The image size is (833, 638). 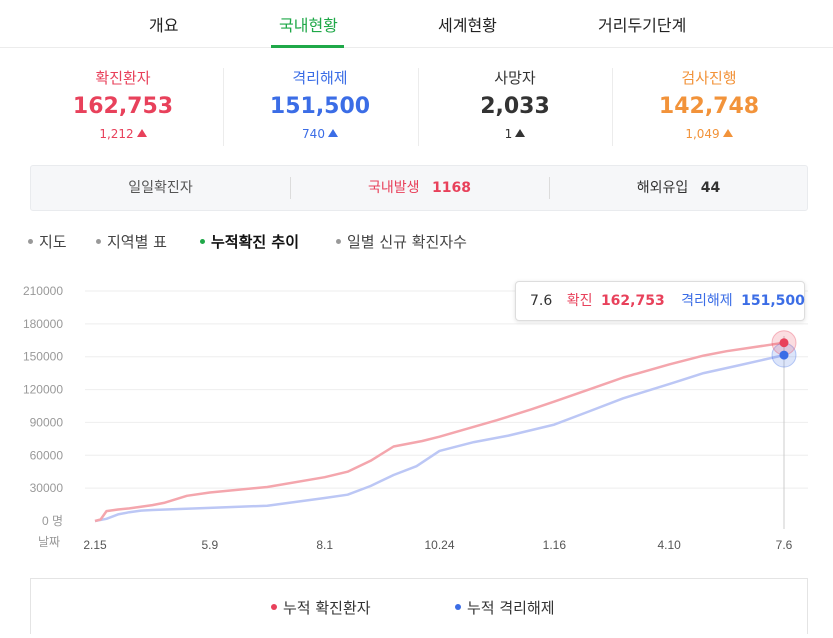 I want to click on confirmed-last-point, so click(x=784, y=343).